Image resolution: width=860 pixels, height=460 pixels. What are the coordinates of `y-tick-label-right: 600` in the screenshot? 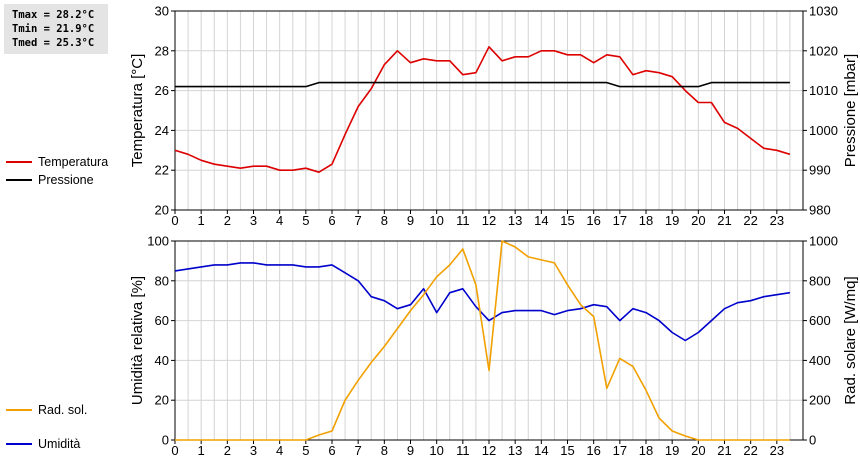 It's located at (820, 320).